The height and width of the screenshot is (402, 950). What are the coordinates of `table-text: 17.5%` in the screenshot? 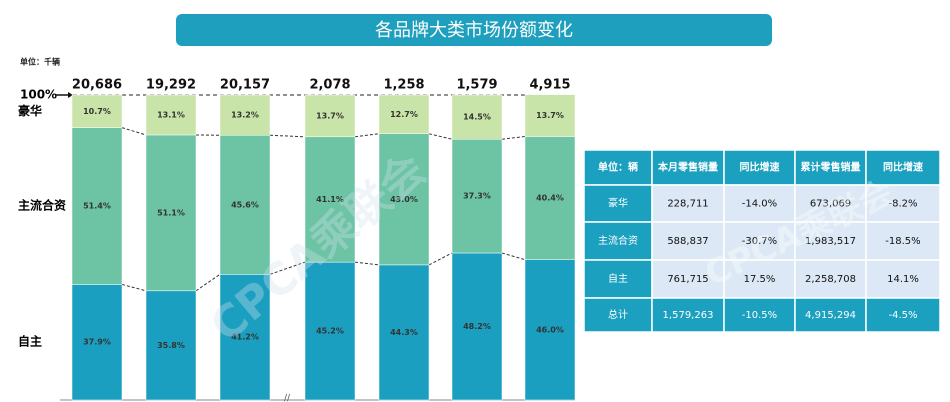 It's located at (760, 279).